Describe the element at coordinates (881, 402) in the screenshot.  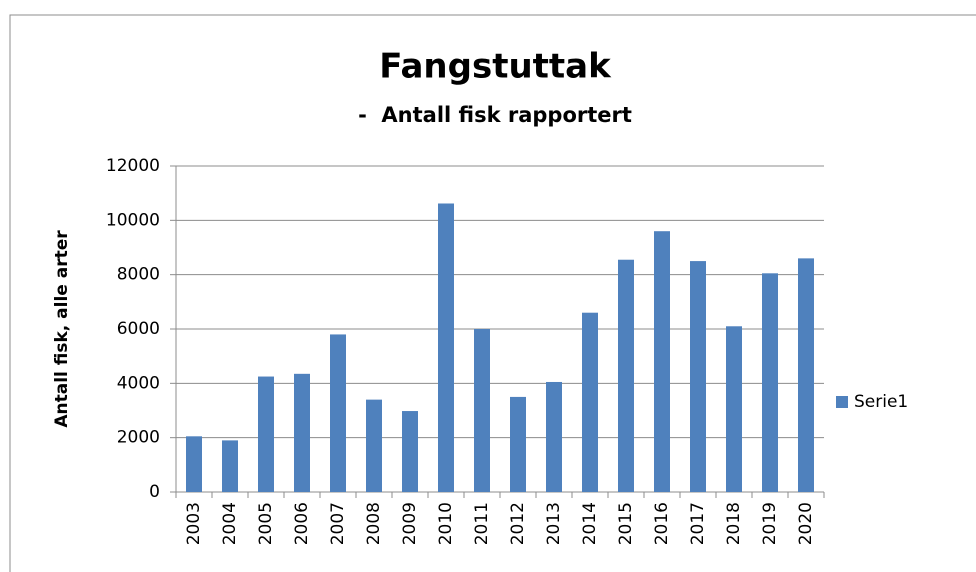
I see `legend-label: Serie1` at that location.